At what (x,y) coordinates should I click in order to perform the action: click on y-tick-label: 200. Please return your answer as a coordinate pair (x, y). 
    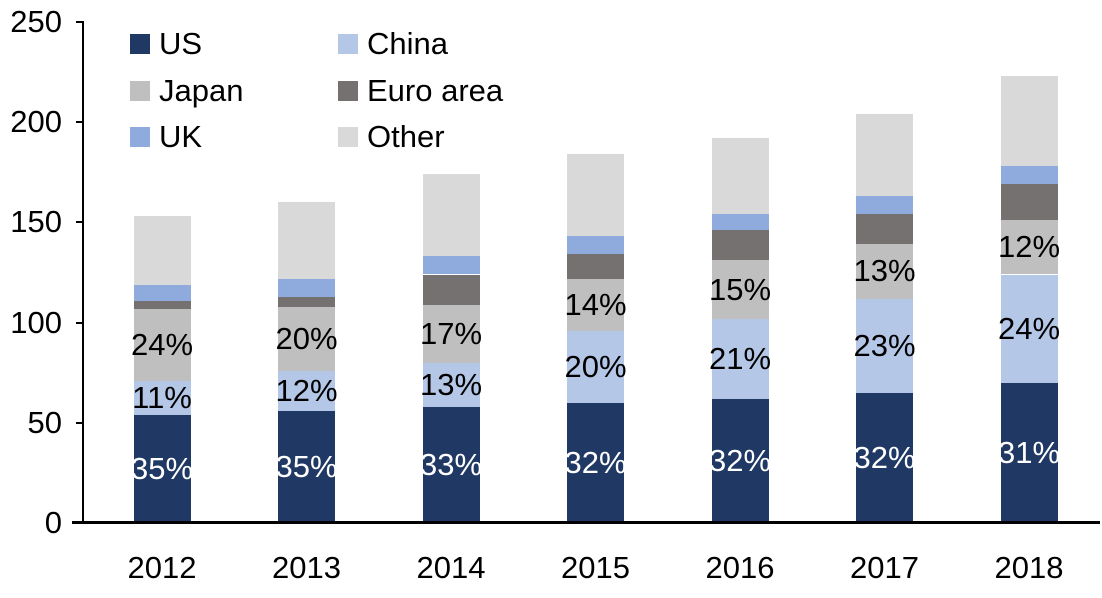
    Looking at the image, I should click on (36, 122).